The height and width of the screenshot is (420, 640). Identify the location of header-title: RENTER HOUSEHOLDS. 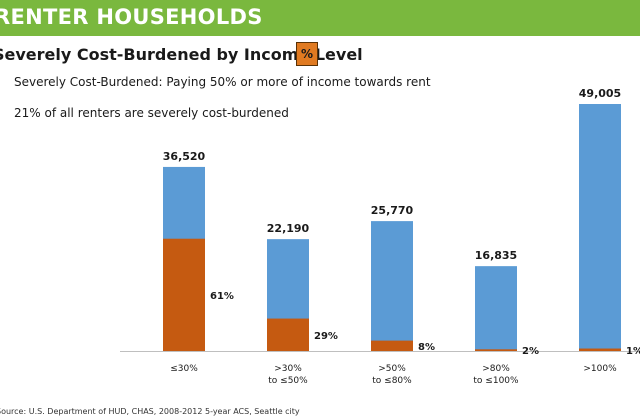
(131, 17).